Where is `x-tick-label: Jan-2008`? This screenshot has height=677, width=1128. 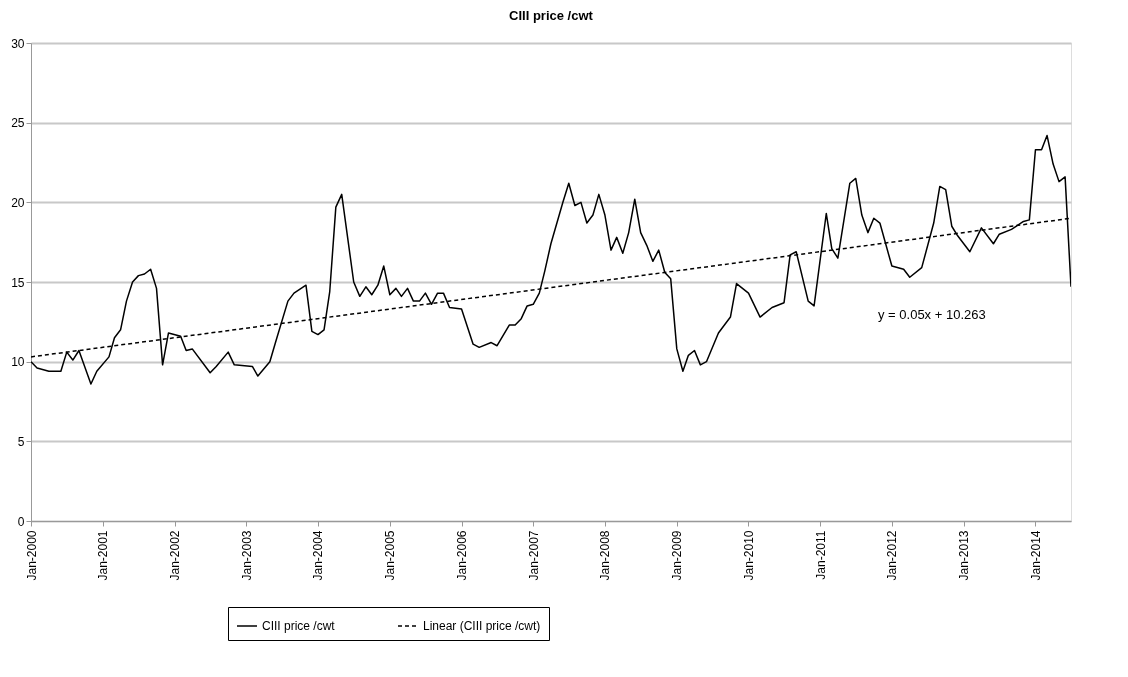
x-tick-label: Jan-2008 is located at coordinates (605, 555).